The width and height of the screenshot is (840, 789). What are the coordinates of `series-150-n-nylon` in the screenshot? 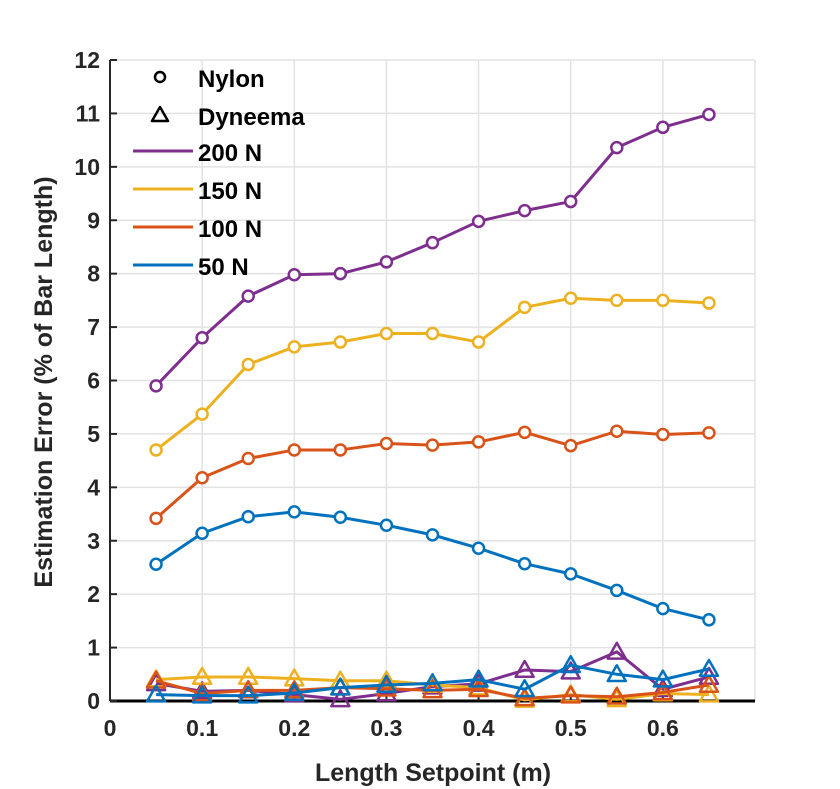 It's located at (432, 374).